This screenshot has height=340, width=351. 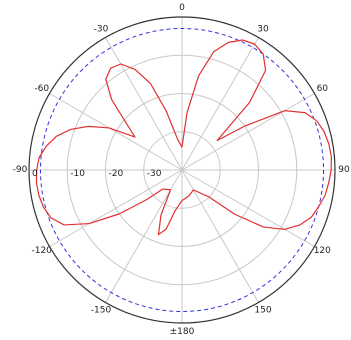 I want to click on angle-tick-label: 0, so click(x=182, y=8).